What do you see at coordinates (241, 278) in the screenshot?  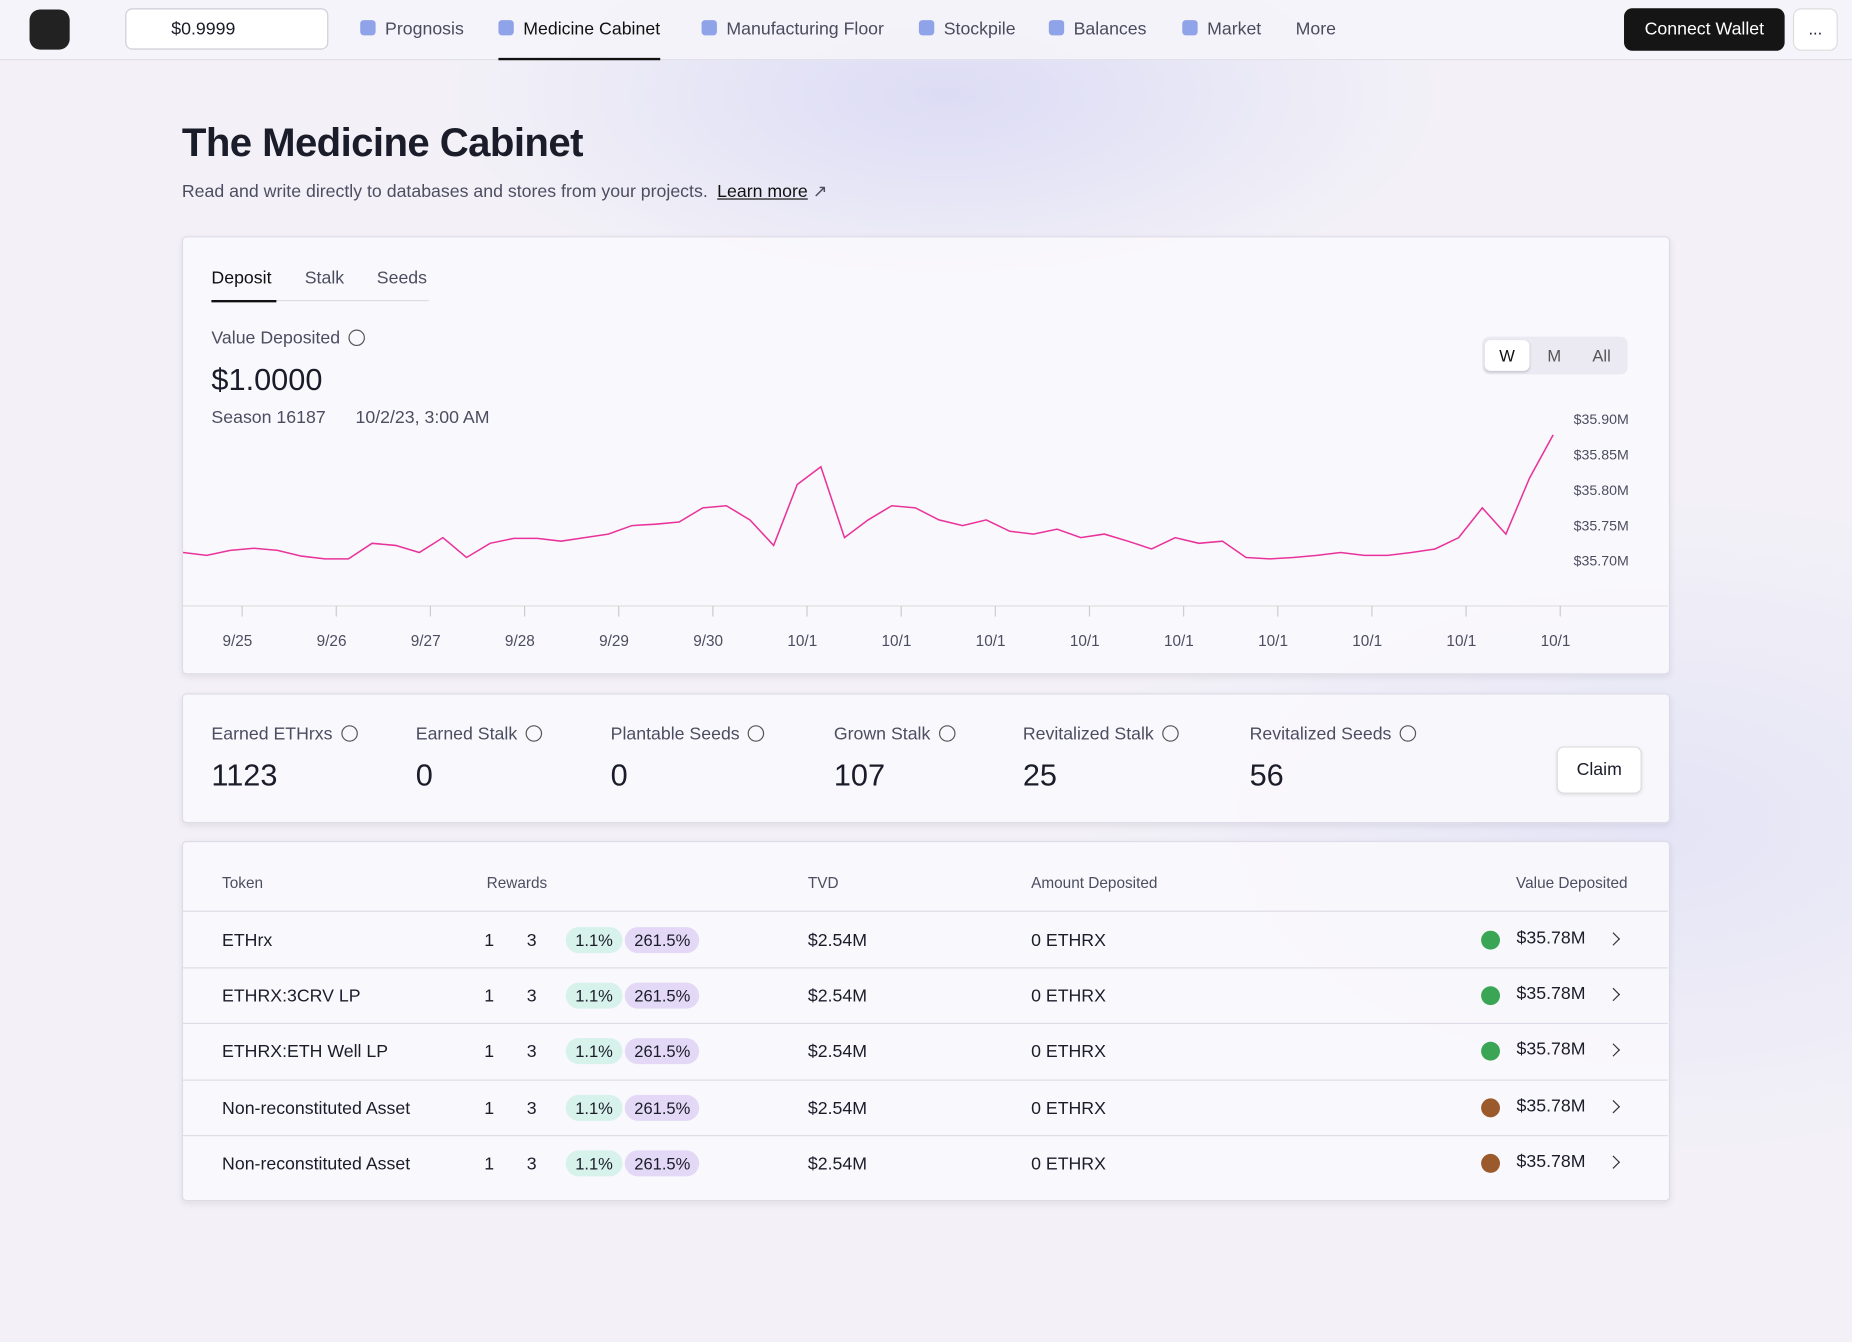 I see `tab: Deposit` at bounding box center [241, 278].